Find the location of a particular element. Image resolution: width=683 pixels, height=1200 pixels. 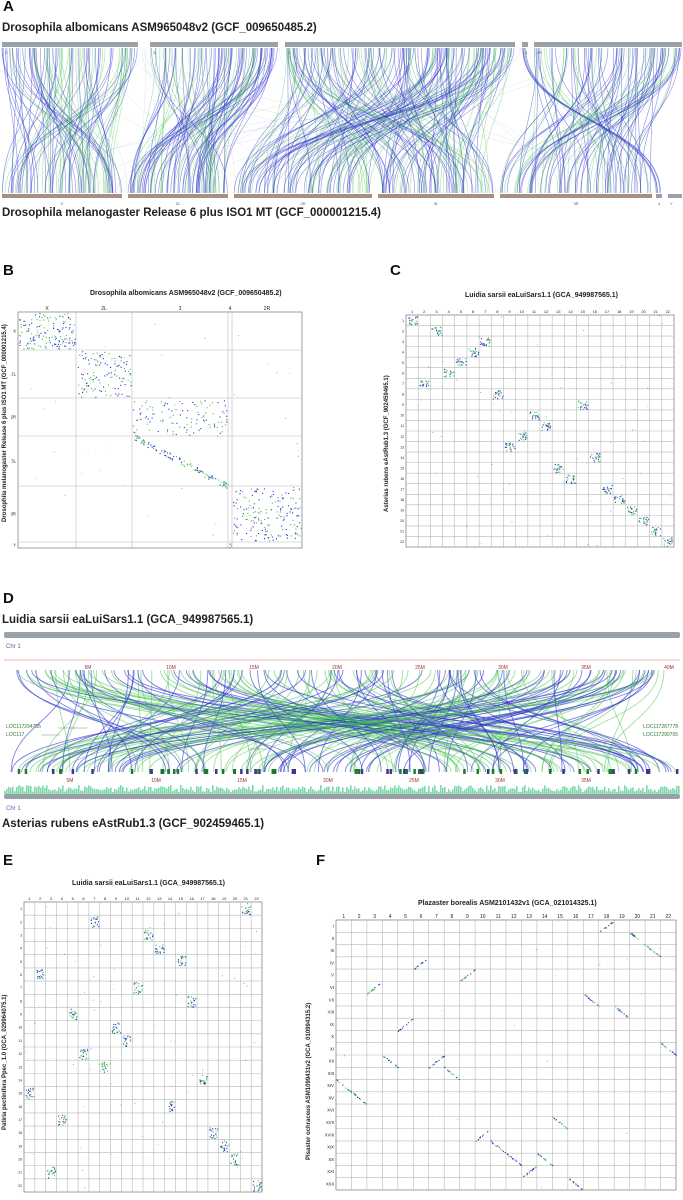

column-label: 16 is located at coordinates (576, 917).